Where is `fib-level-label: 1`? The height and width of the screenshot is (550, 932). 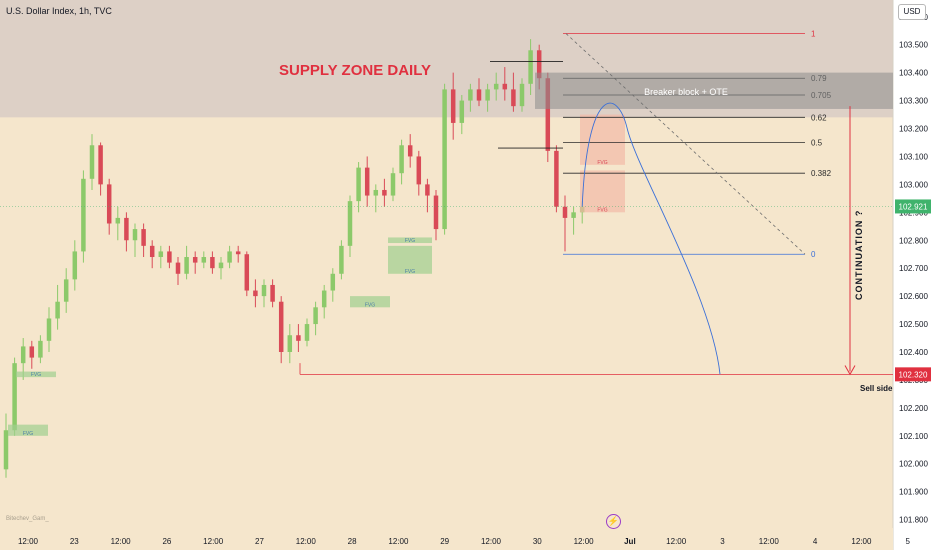 fib-level-label: 1 is located at coordinates (813, 34).